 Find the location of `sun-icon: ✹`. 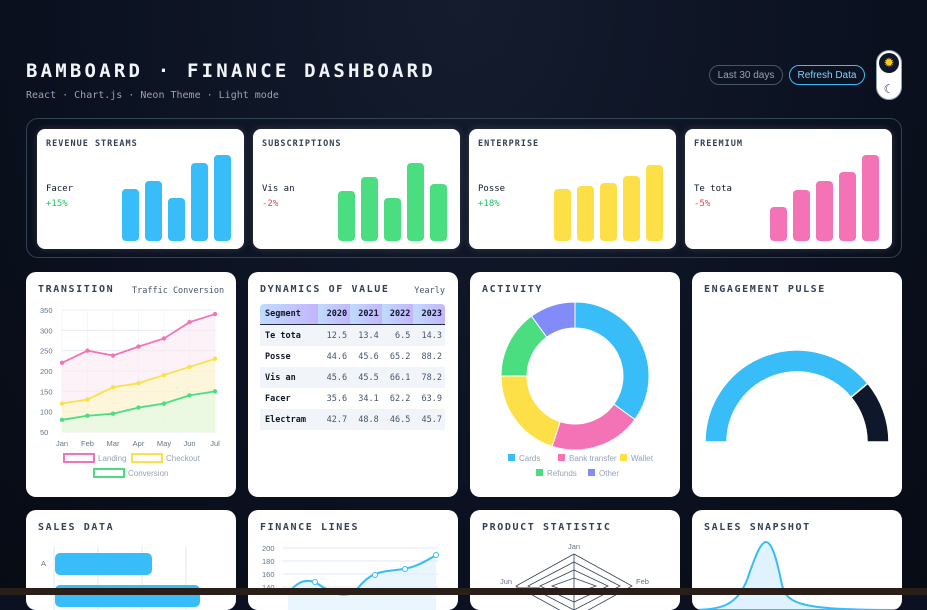

sun-icon: ✹ is located at coordinates (889, 63).